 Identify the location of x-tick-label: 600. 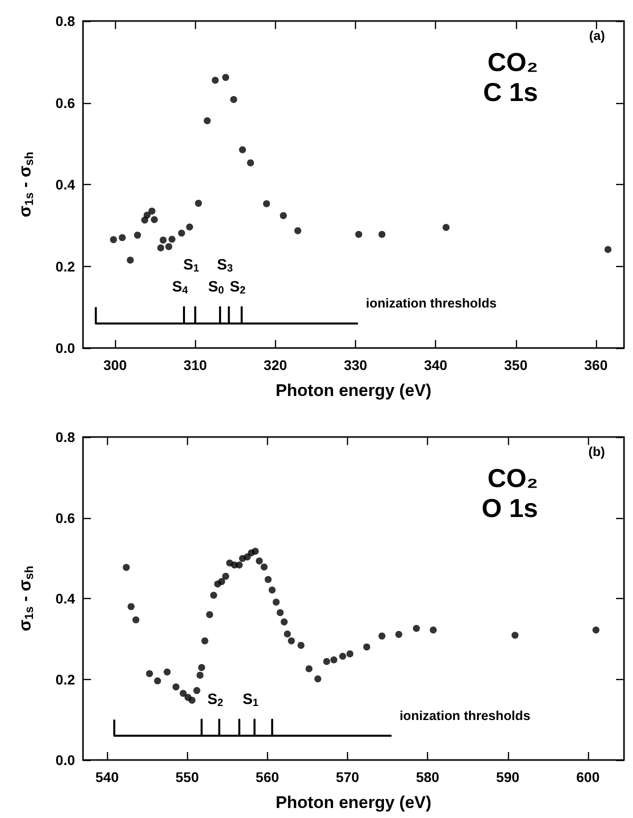
(588, 777).